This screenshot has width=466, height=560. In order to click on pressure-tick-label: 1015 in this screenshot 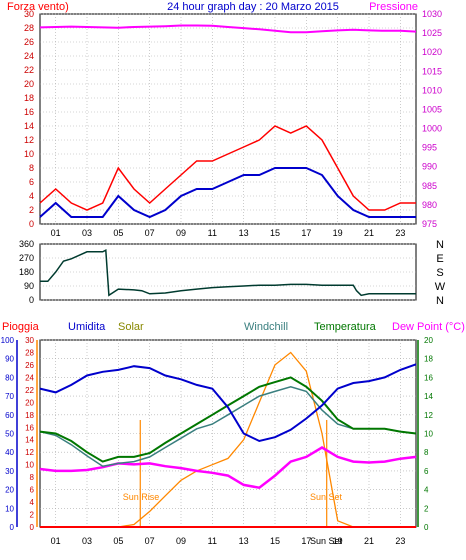, I will do `click(432, 71)`.